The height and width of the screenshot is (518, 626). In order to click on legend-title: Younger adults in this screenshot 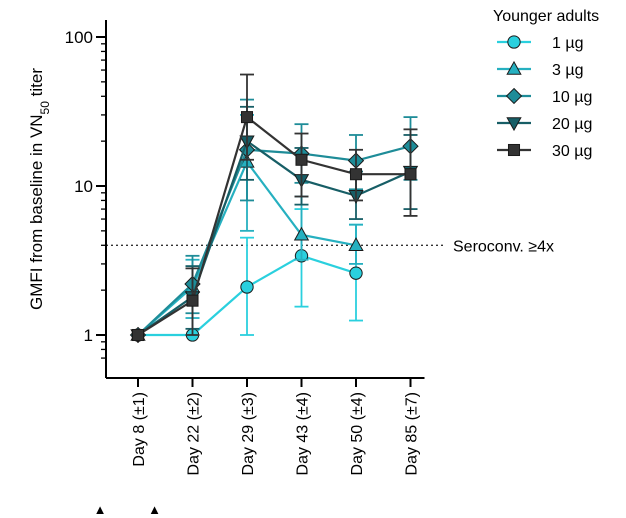, I will do `click(546, 16)`.